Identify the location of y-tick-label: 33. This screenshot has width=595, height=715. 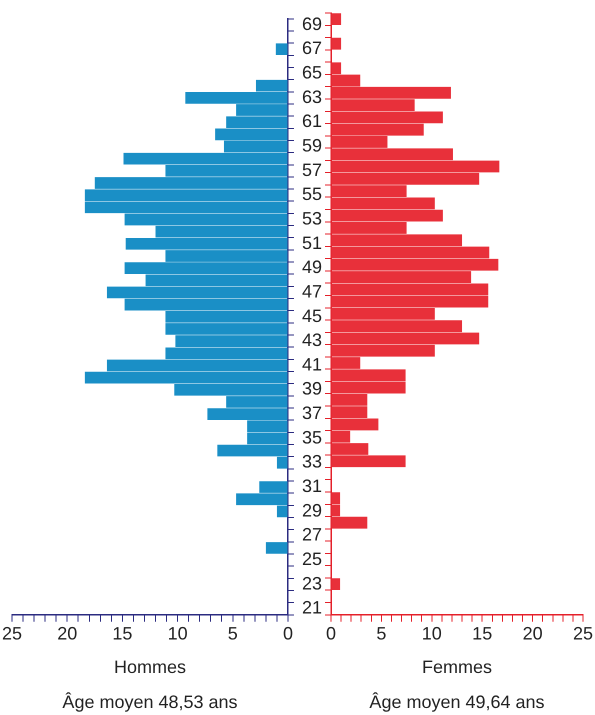
(312, 462).